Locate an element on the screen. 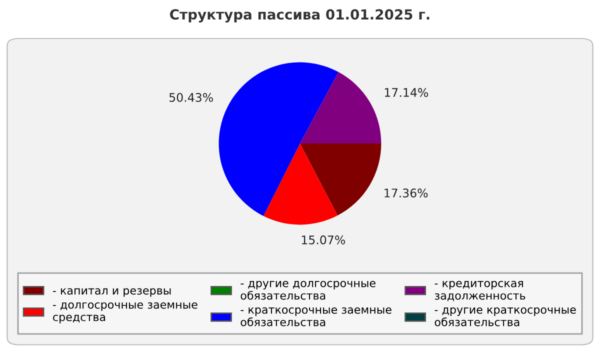 Image resolution: width=600 pixels, height=350 pixels. data-label: 50.43% is located at coordinates (191, 97).